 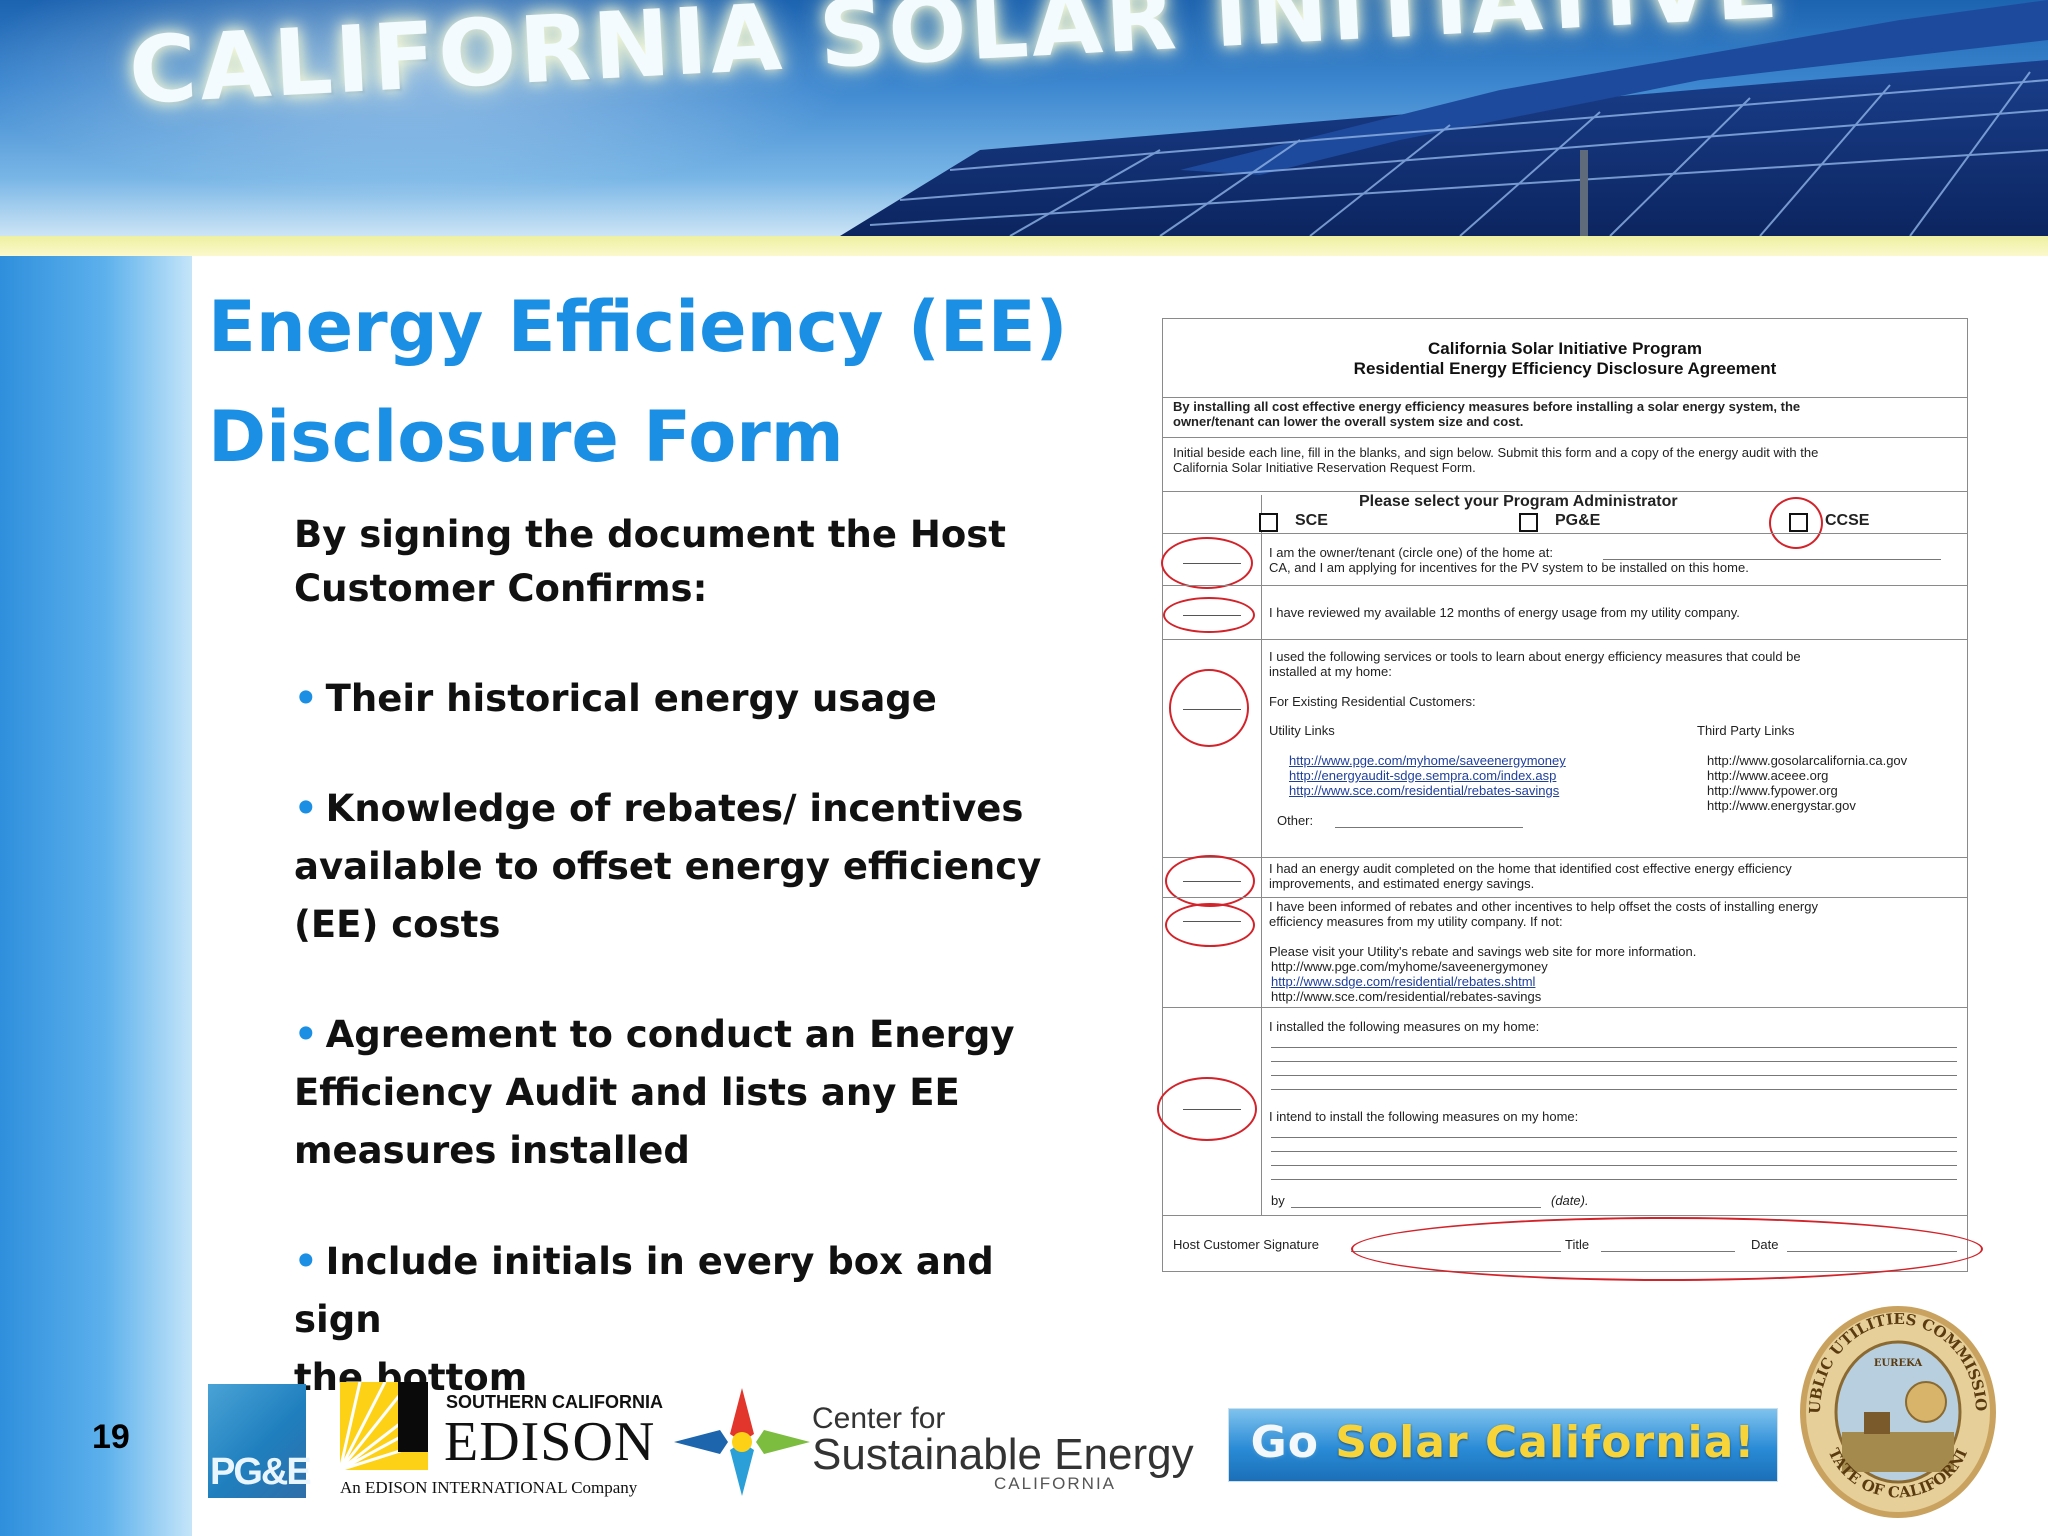 What do you see at coordinates (260, 1441) in the screenshot?
I see `pge-logo: PG&E` at bounding box center [260, 1441].